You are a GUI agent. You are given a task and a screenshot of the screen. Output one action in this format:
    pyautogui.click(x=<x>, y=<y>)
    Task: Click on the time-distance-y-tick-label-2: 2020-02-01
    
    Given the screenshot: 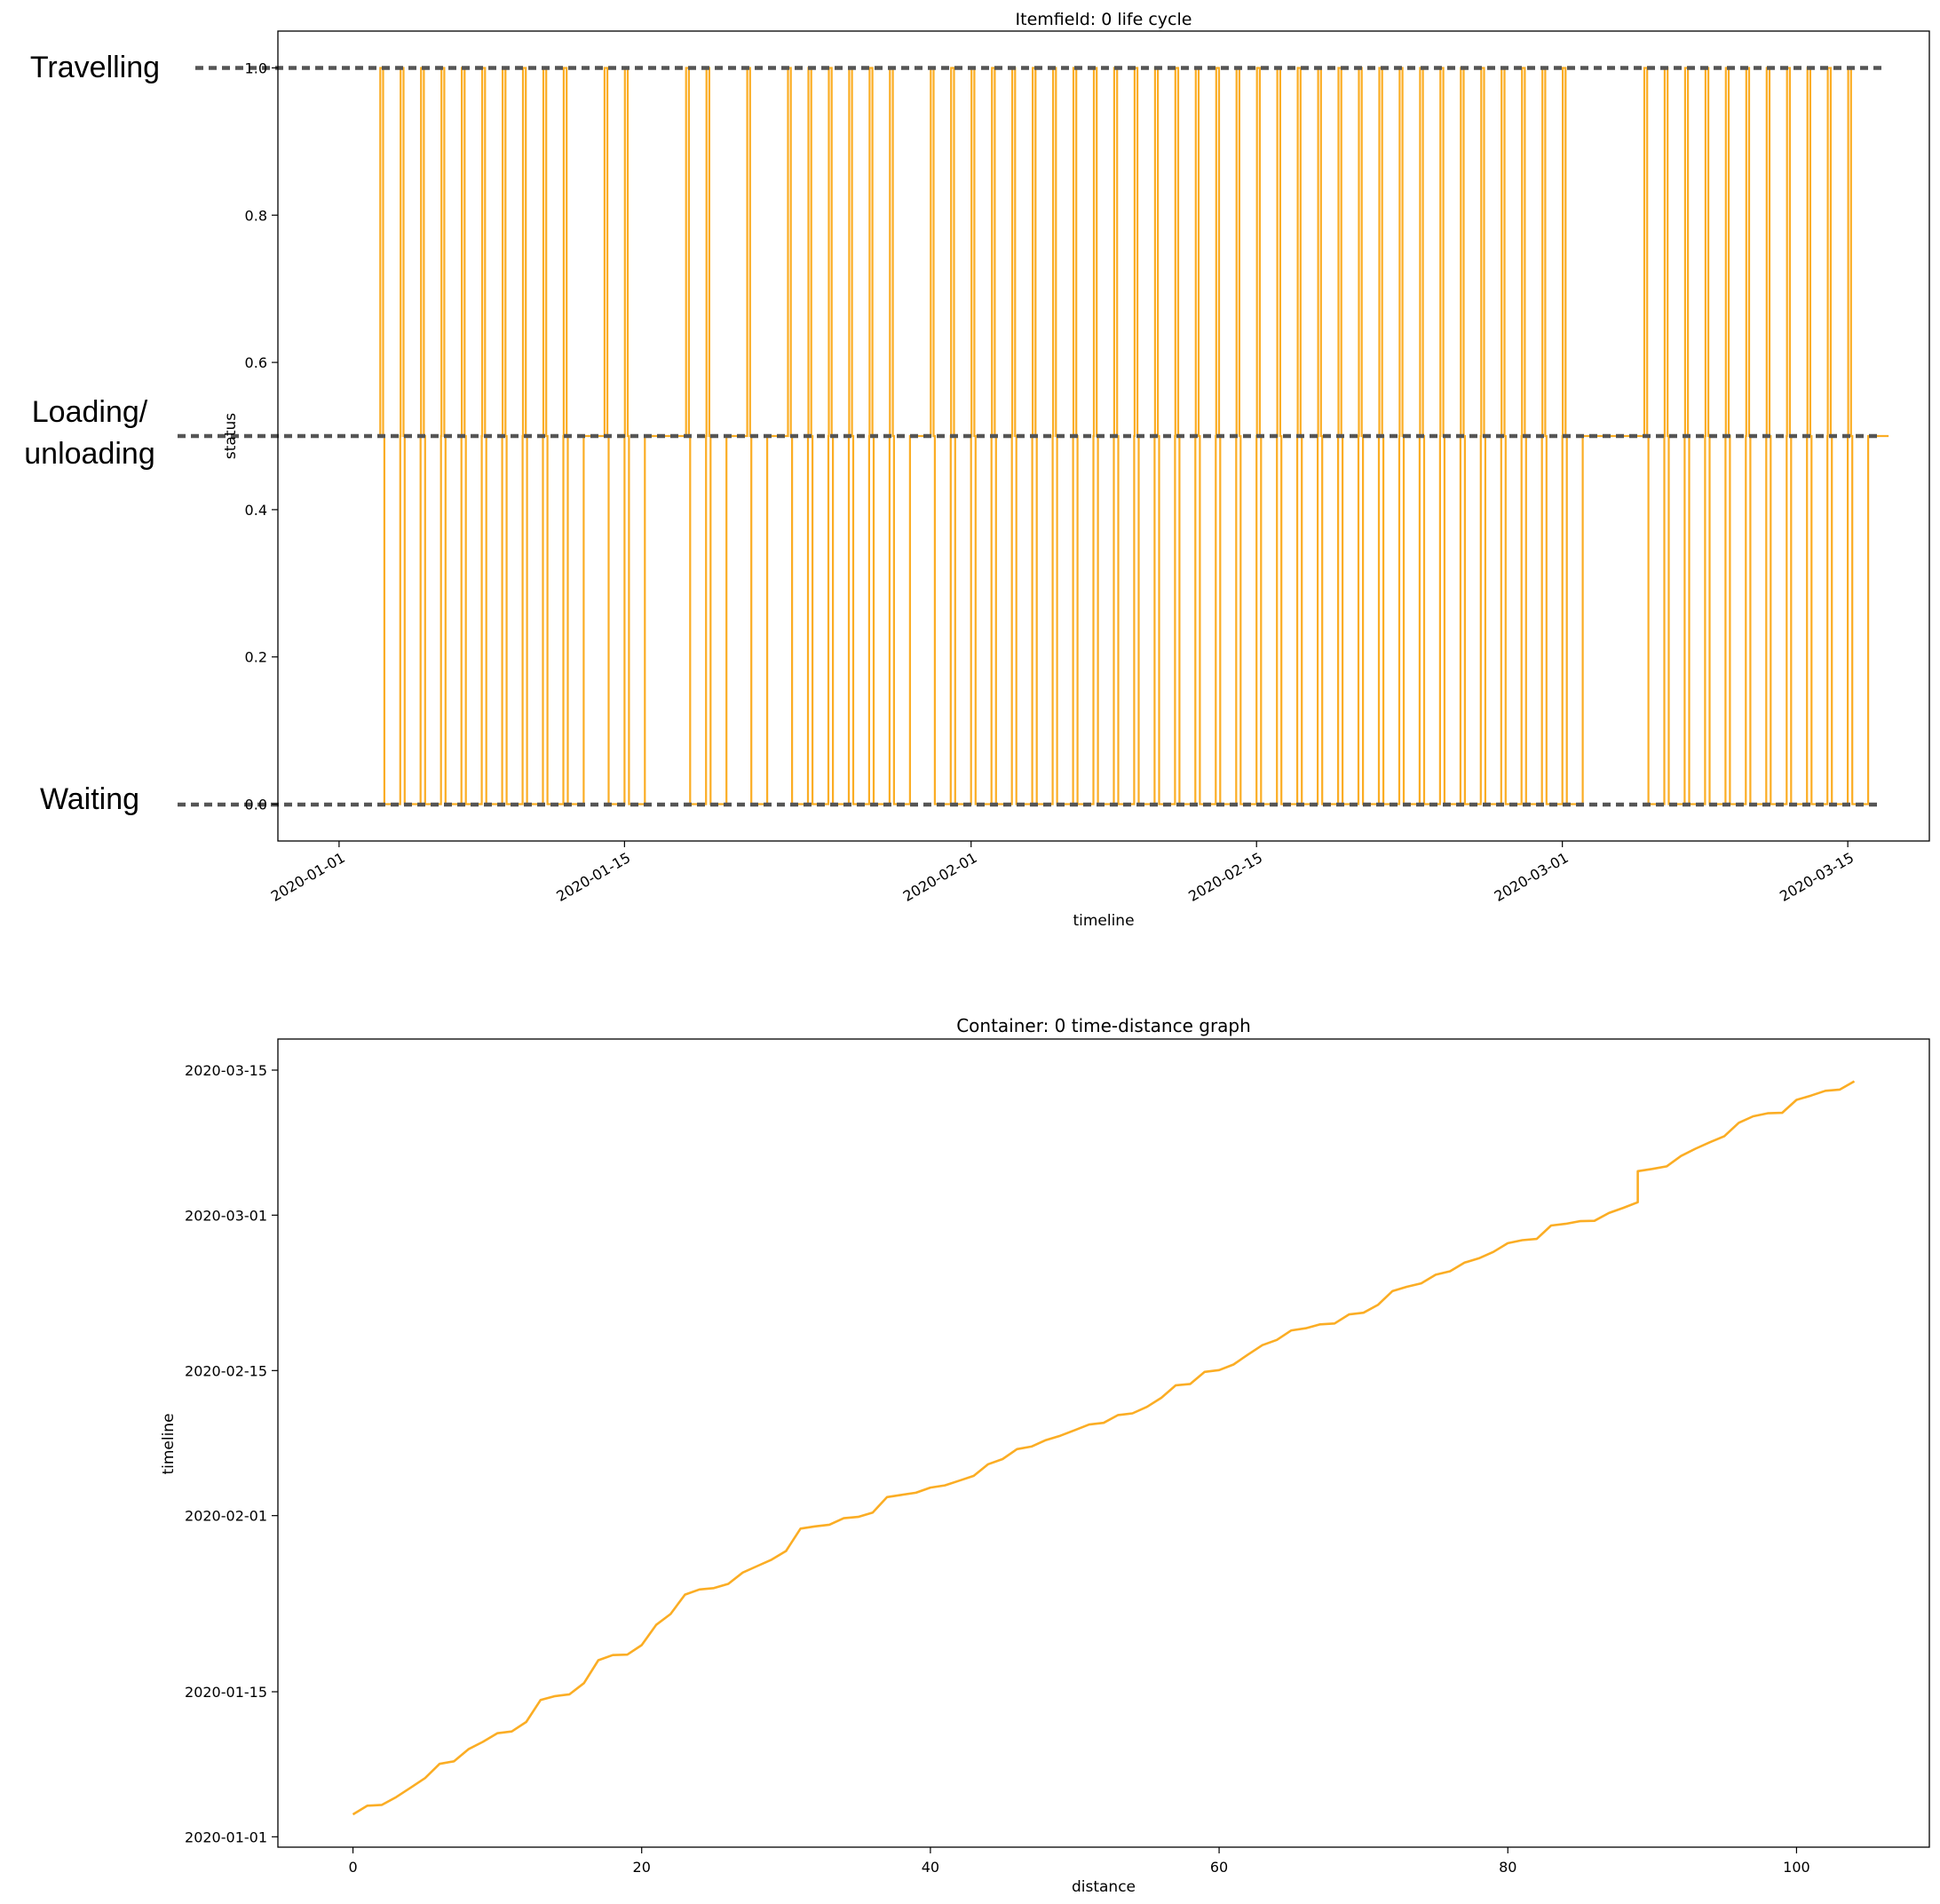 What is the action you would take?
    pyautogui.click(x=226, y=1516)
    